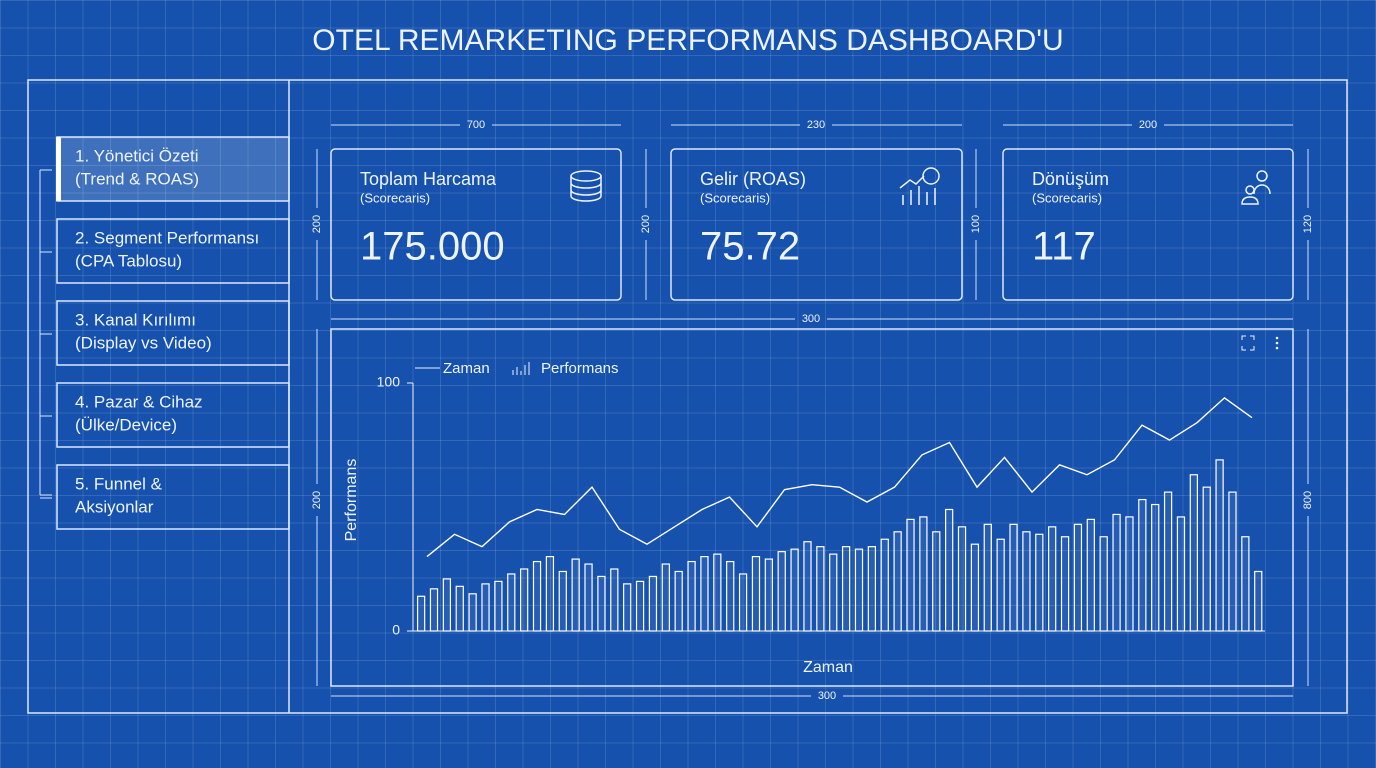  What do you see at coordinates (919, 186) in the screenshot?
I see `revenue-icon` at bounding box center [919, 186].